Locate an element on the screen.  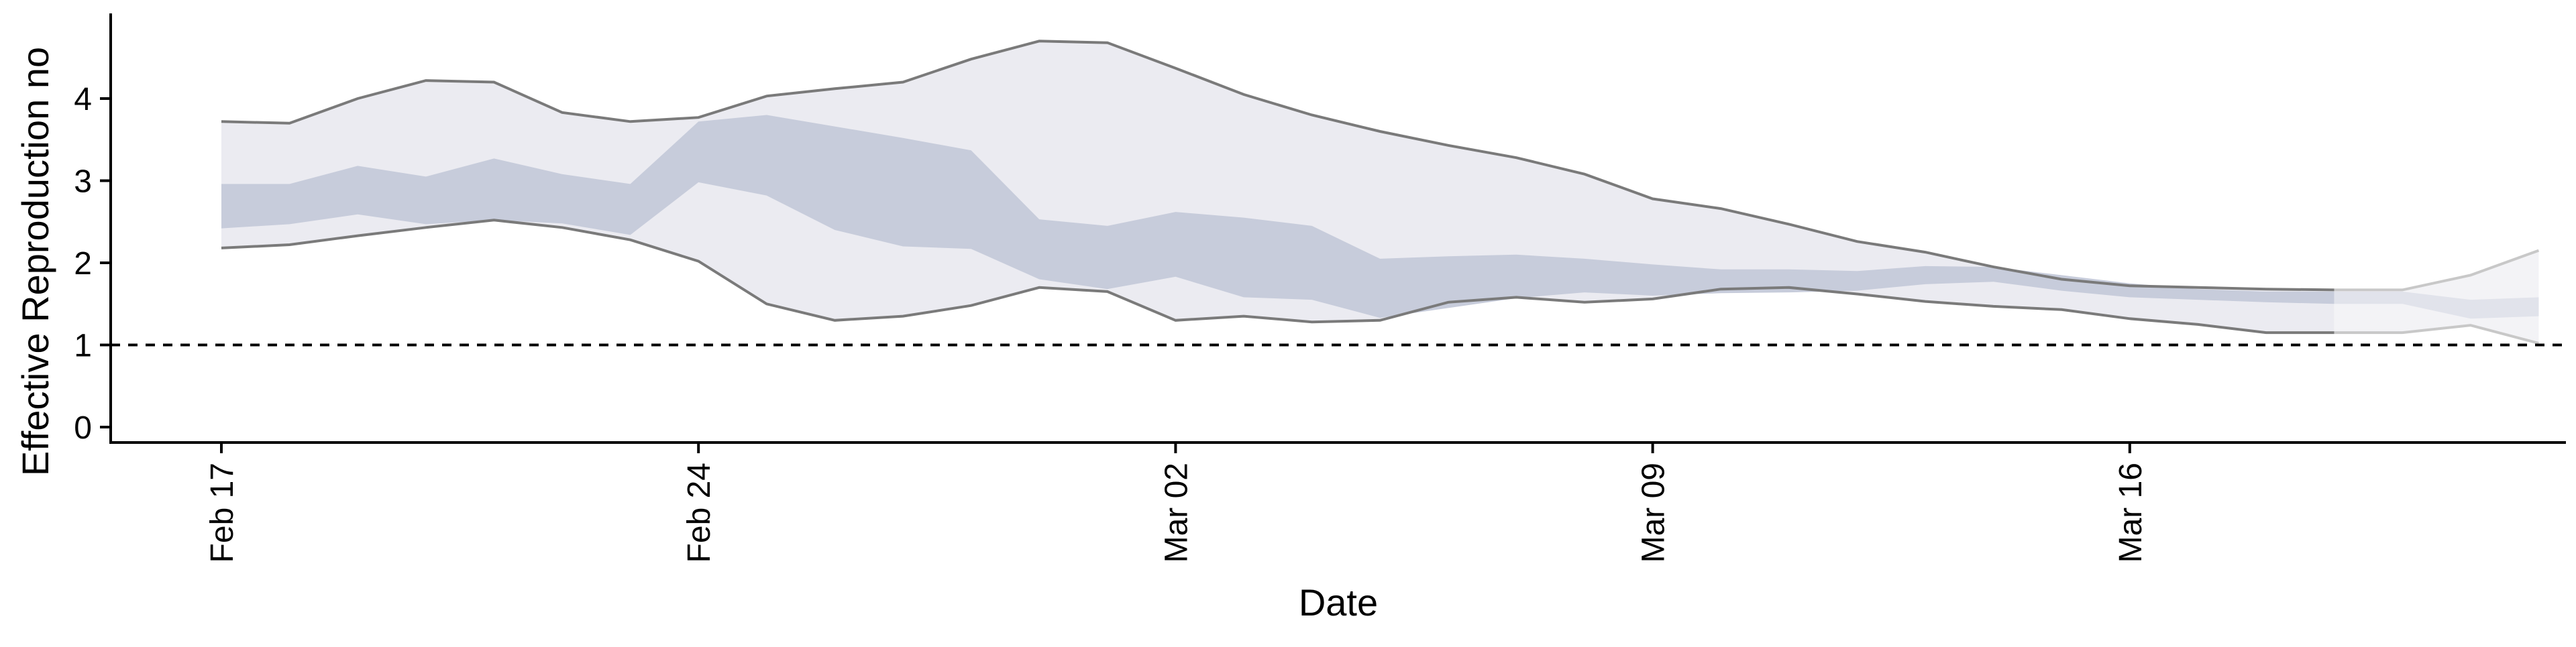
x-tick-label: Feb 17 is located at coordinates (222, 513).